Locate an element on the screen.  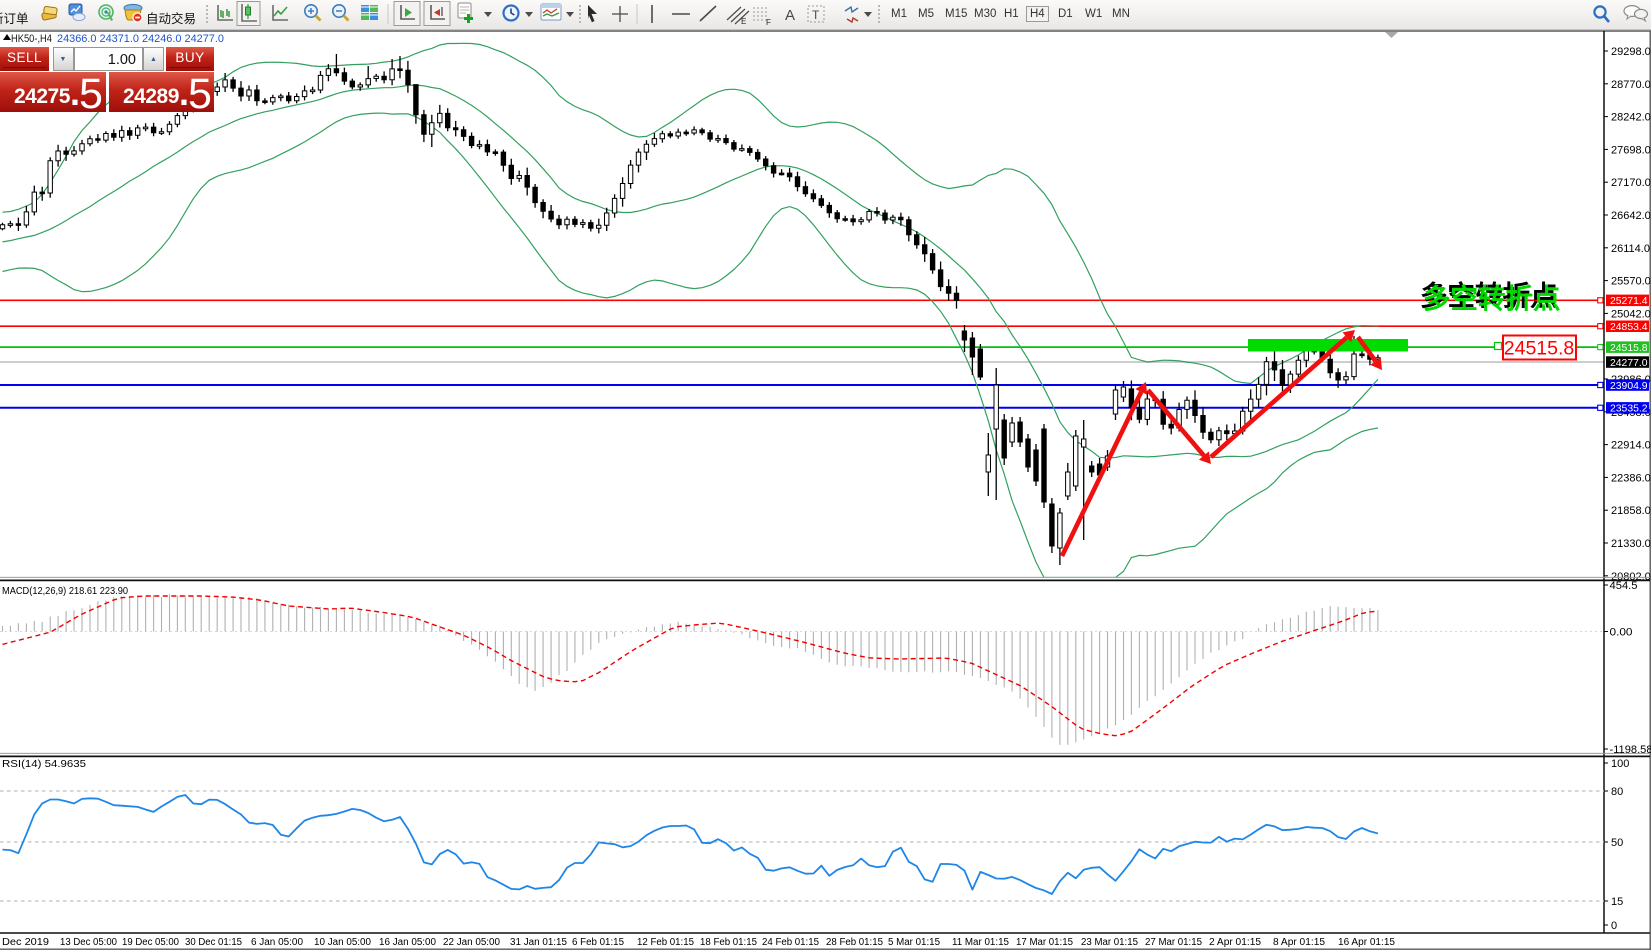
svg-text: 26642.0 is located at coordinates (1631, 216).